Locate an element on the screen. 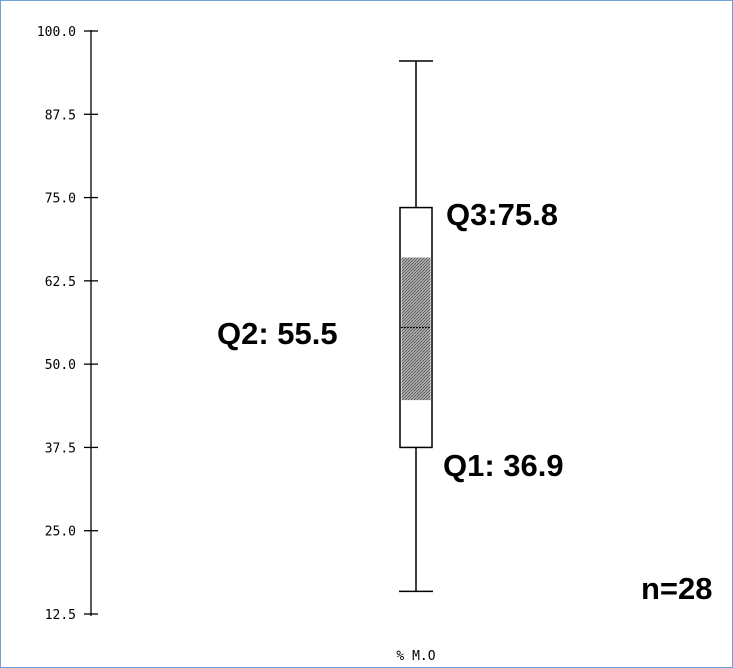  y-tick-label: 25.0 is located at coordinates (60, 532).